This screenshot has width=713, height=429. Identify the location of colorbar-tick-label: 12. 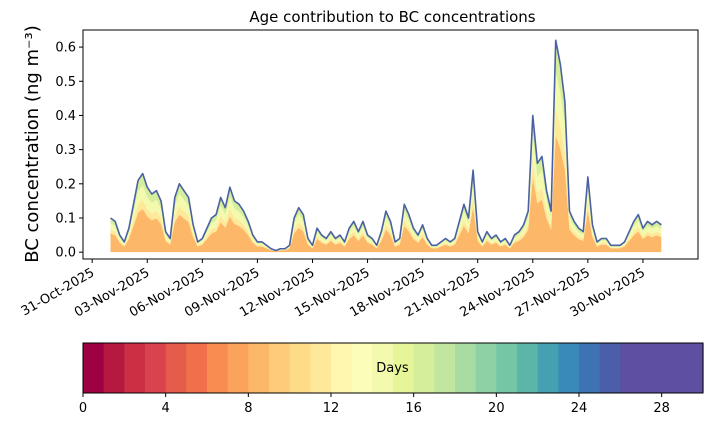
(331, 408).